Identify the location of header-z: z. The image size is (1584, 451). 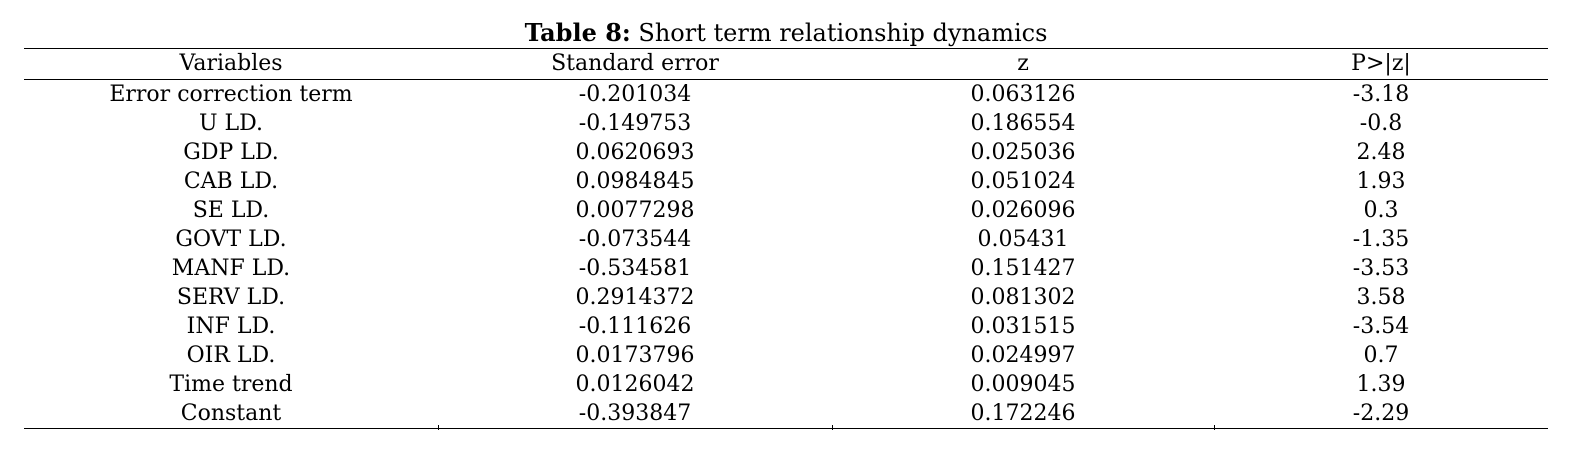
(1023, 64).